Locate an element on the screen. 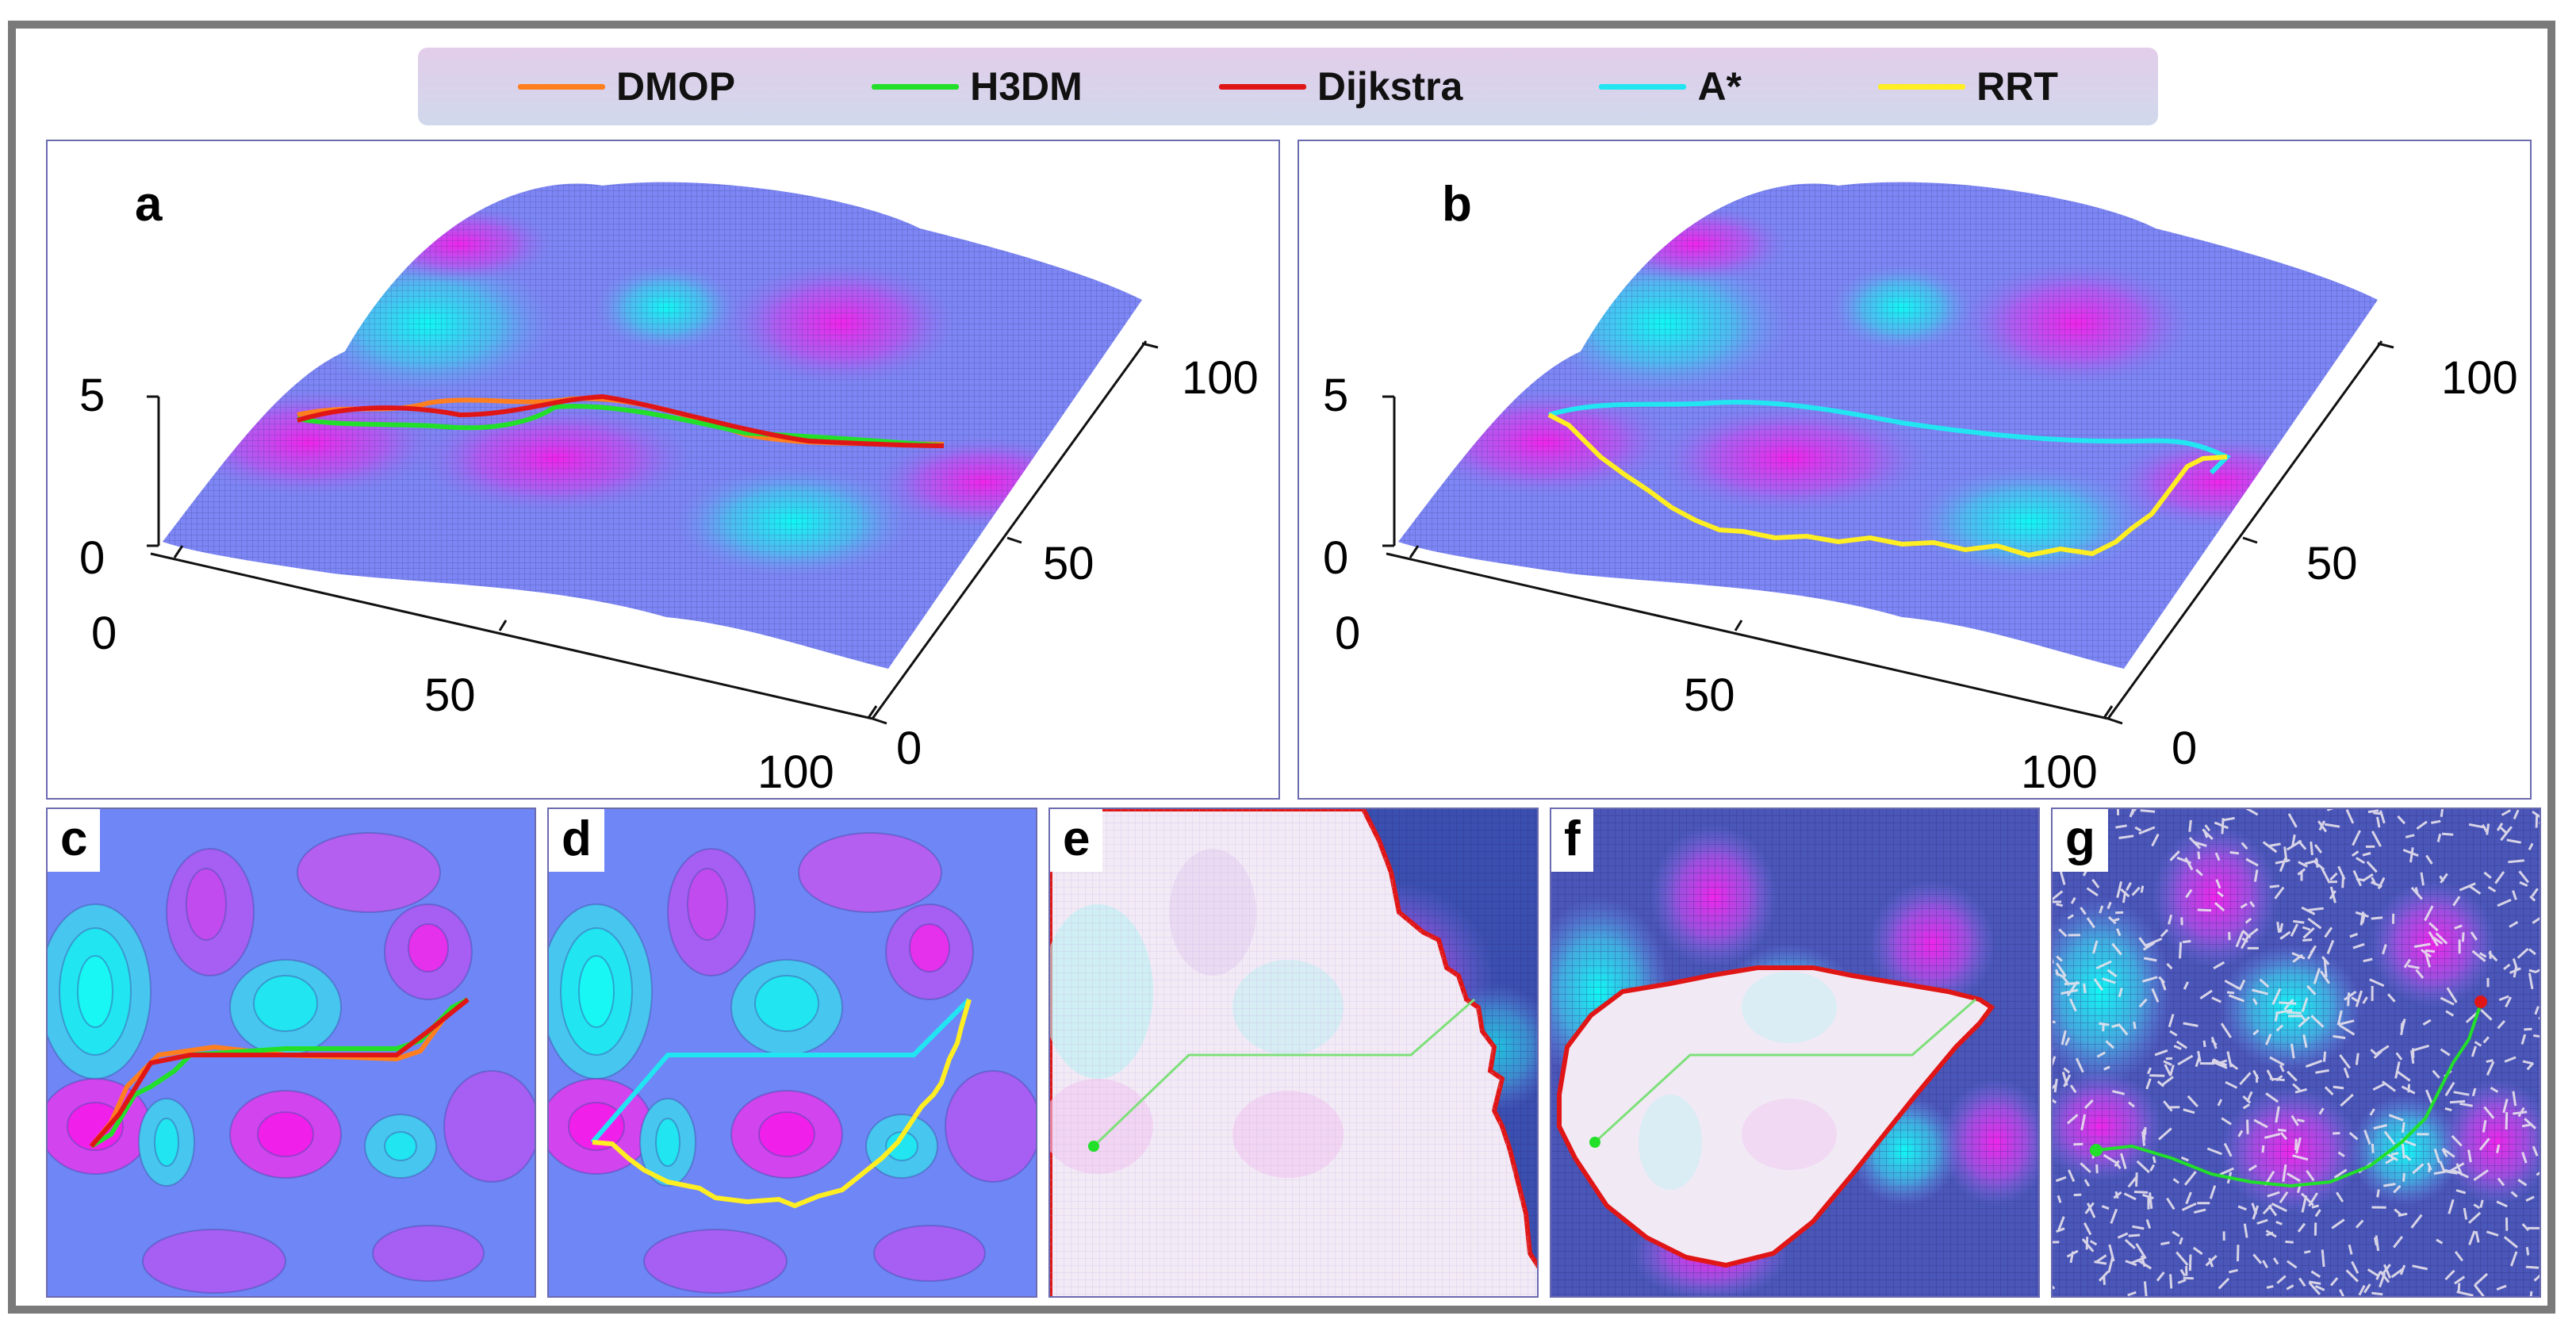  panel-label-a: a is located at coordinates (149, 205).